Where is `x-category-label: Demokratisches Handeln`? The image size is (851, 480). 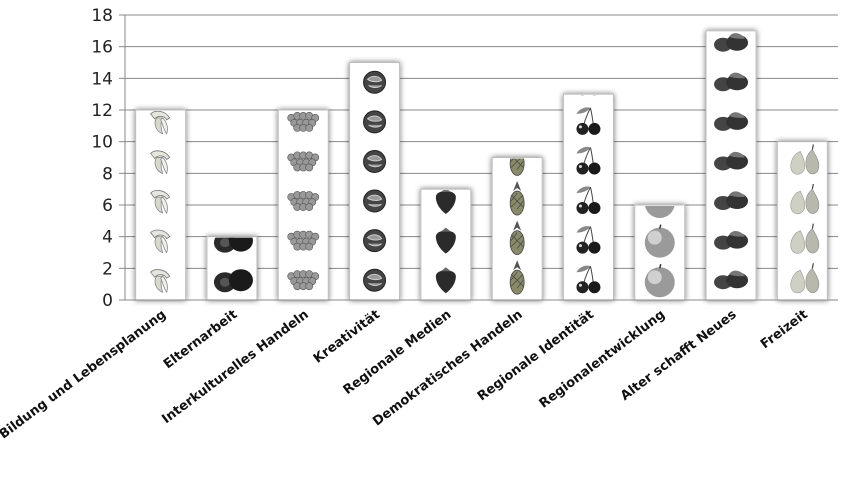 x-category-label: Demokratisches Handeln is located at coordinates (447, 368).